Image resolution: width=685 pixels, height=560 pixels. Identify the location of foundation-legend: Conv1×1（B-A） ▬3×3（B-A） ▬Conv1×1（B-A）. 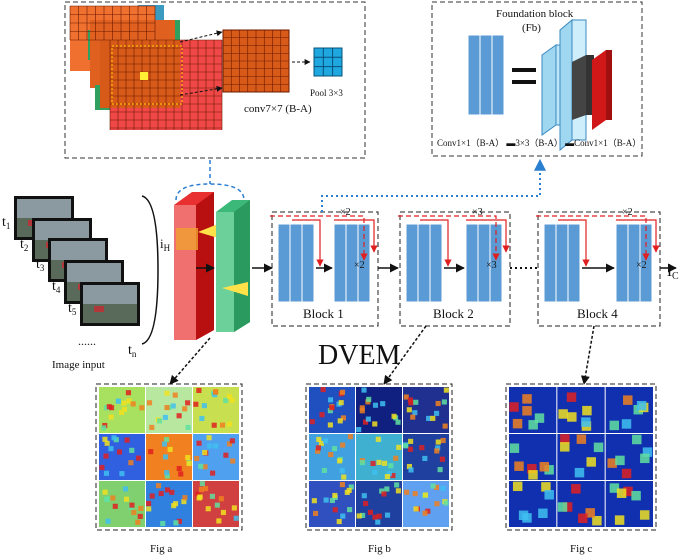
(539, 143).